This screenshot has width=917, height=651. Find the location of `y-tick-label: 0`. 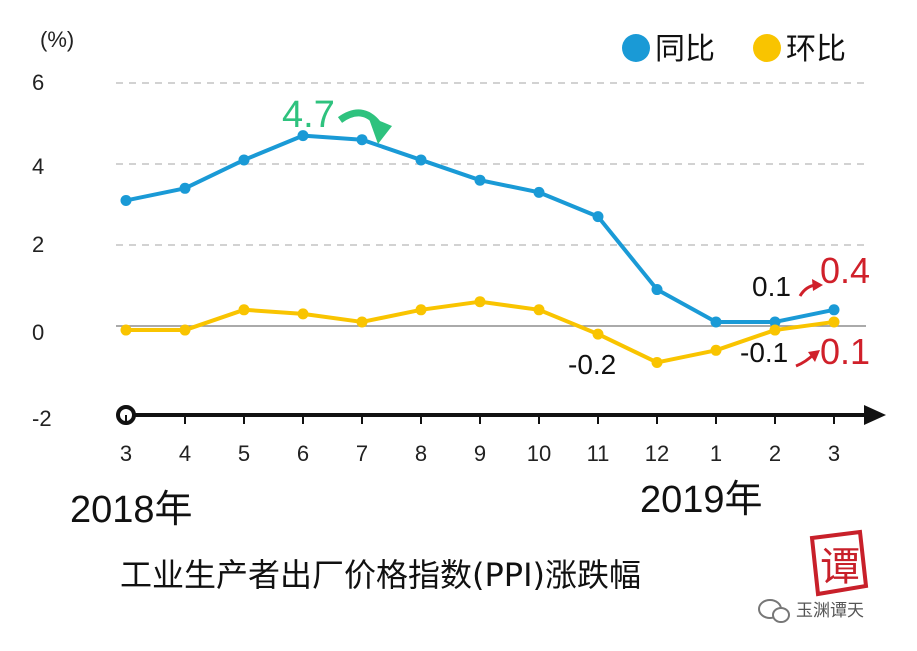

y-tick-label: 0 is located at coordinates (38, 332).